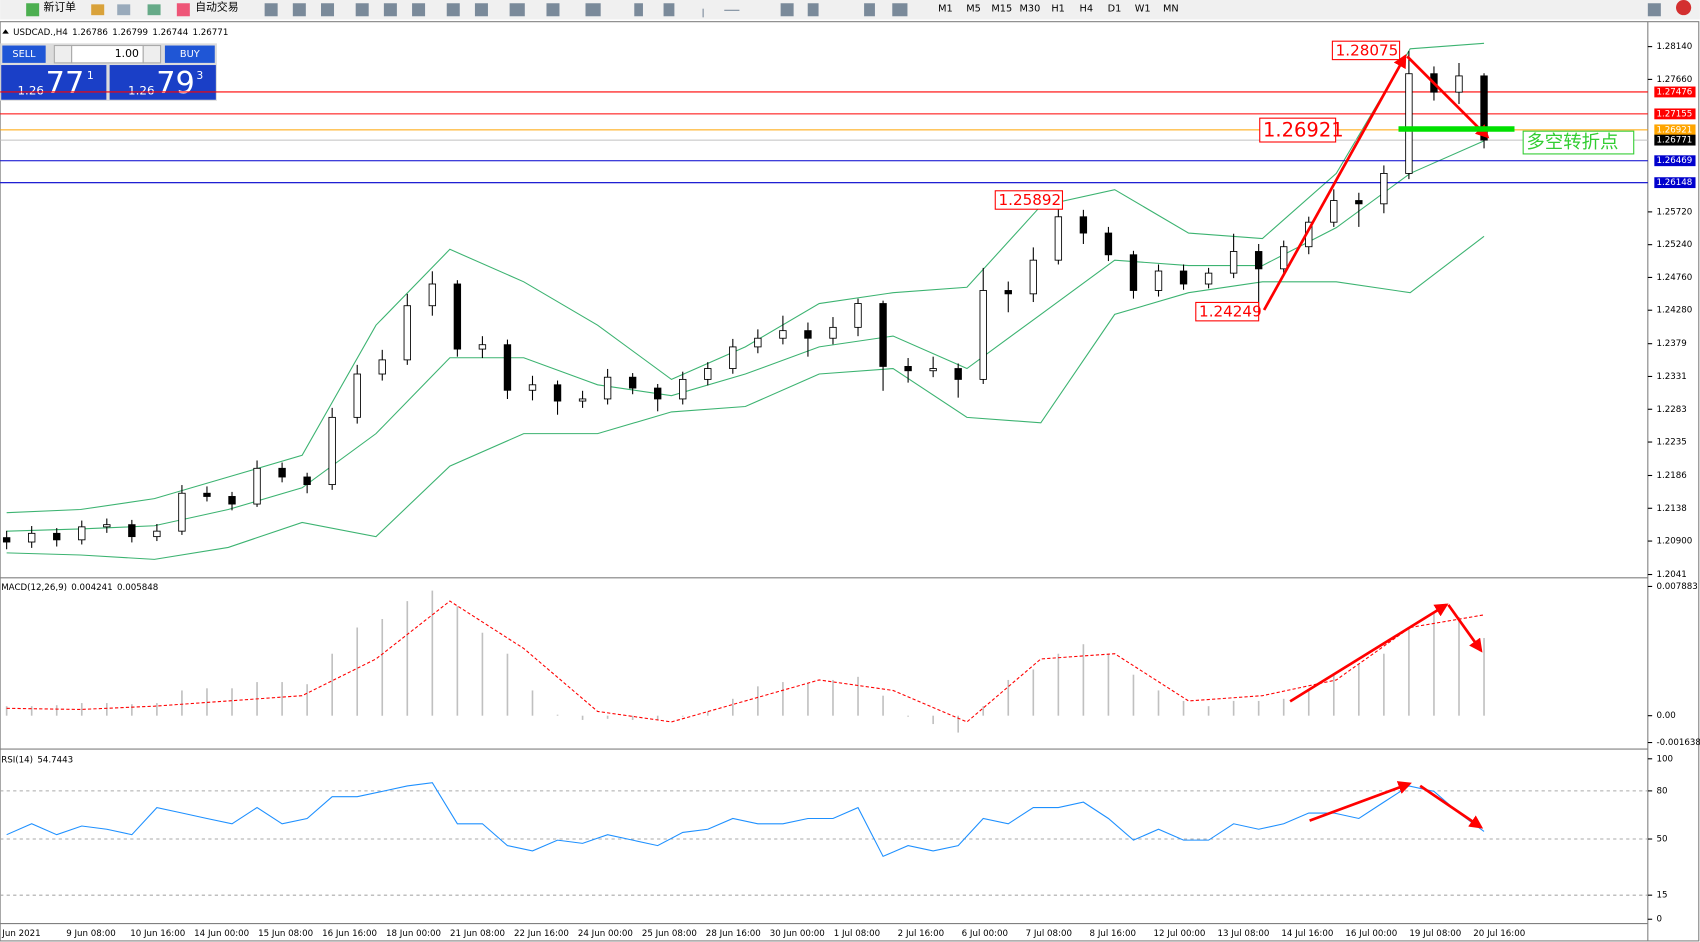 The height and width of the screenshot is (942, 1700). What do you see at coordinates (1674, 311) in the screenshot?
I see `y-tick-label: 1.24280` at bounding box center [1674, 311].